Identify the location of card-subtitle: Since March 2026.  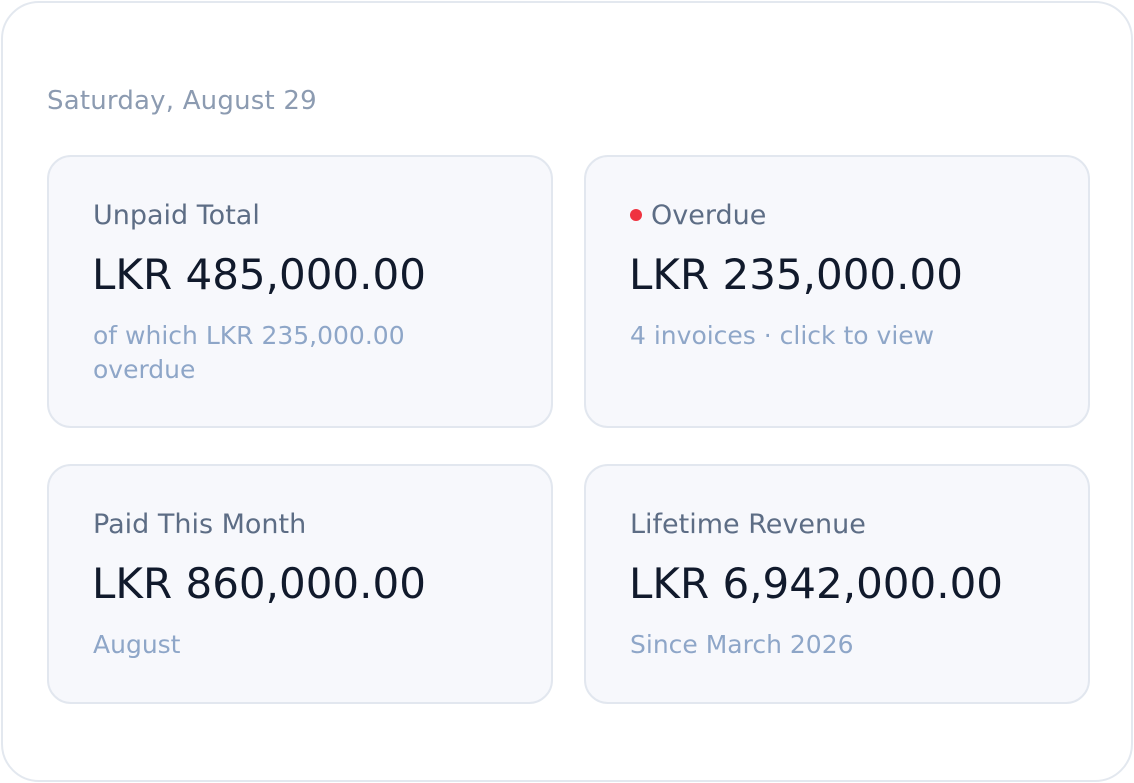
(742, 644).